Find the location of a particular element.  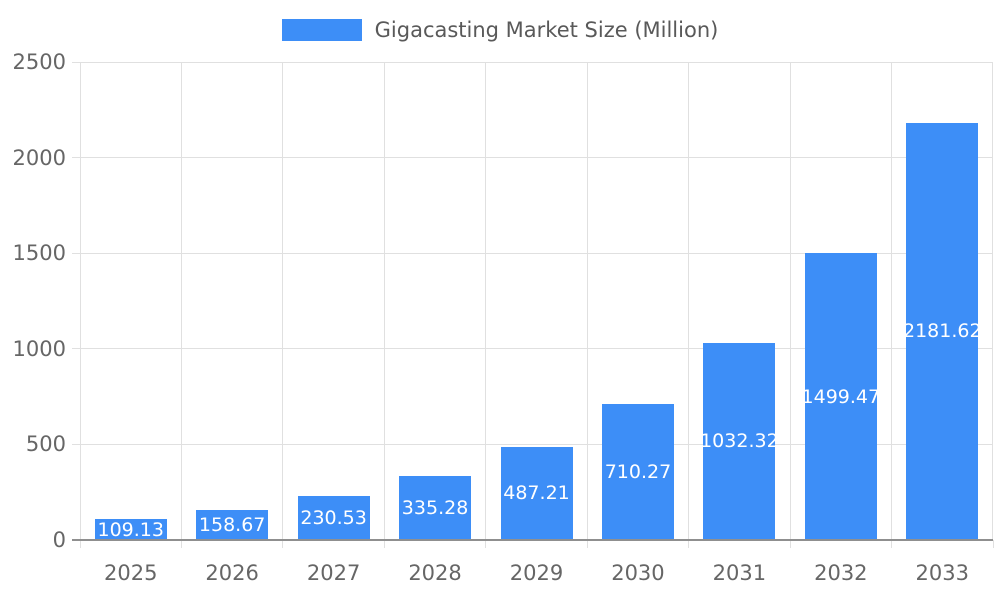

x-axis-line is located at coordinates (532, 540).